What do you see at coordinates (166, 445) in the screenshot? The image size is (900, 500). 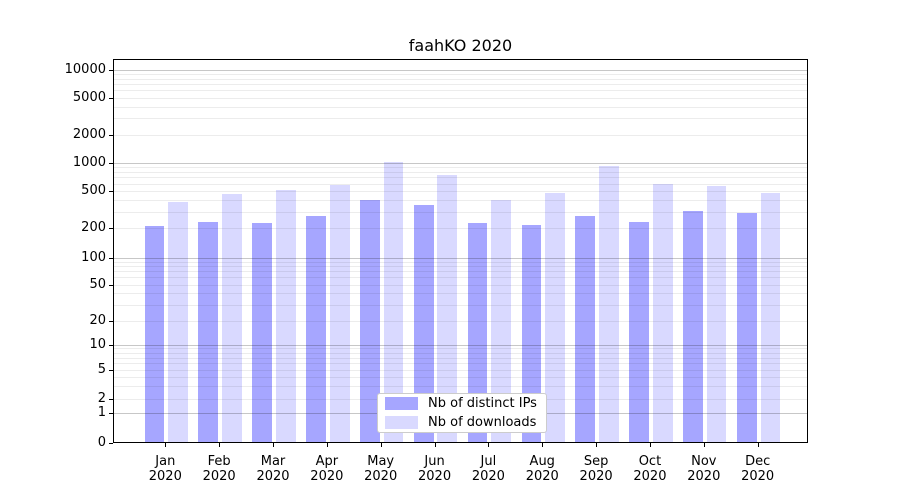 I see `x-tick-mark-jan` at bounding box center [166, 445].